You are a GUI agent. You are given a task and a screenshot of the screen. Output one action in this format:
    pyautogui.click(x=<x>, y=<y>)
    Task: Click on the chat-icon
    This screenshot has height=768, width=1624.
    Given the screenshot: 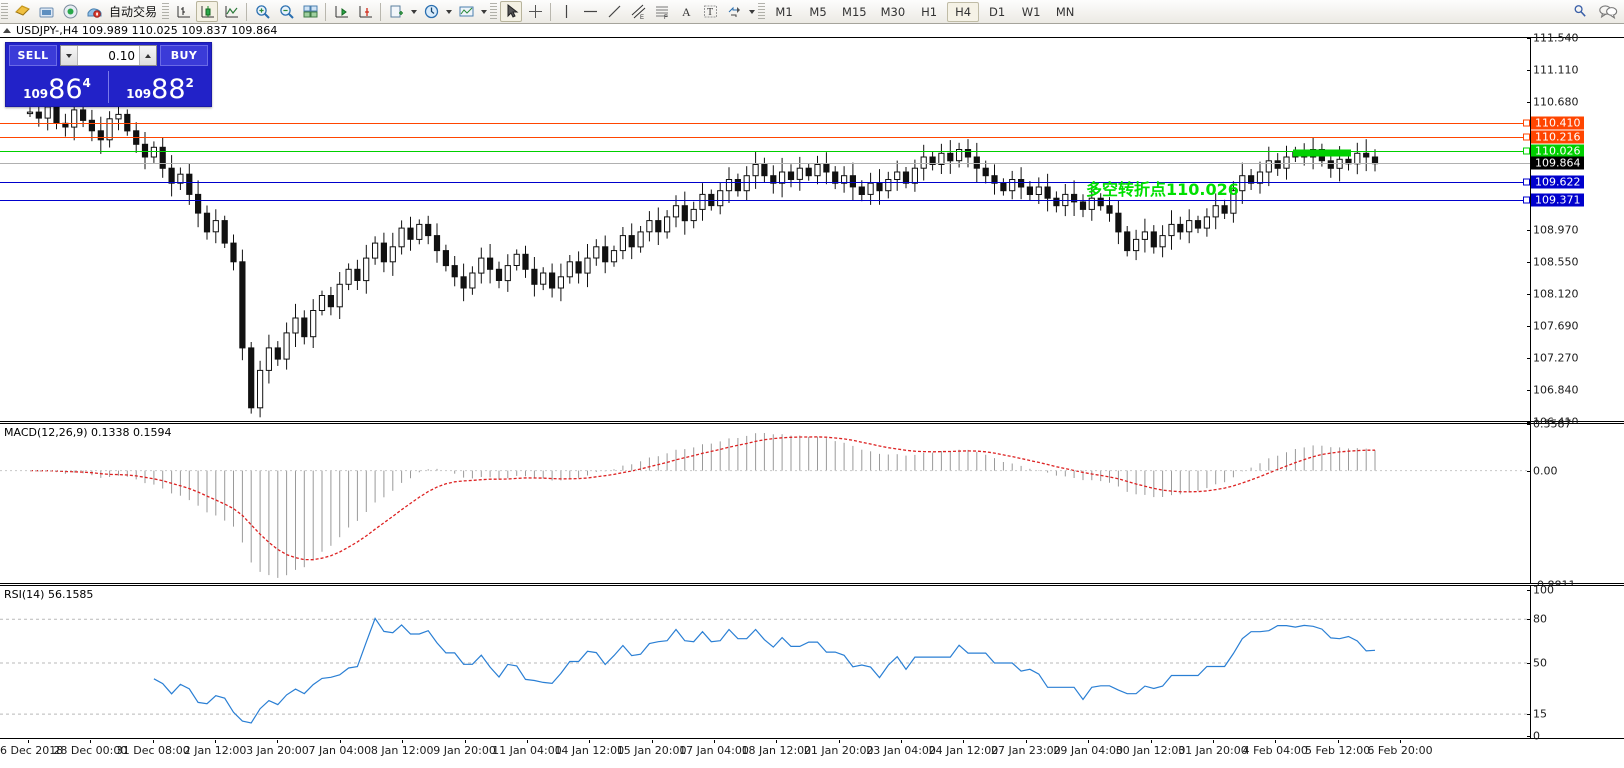 What is the action you would take?
    pyautogui.click(x=1608, y=12)
    